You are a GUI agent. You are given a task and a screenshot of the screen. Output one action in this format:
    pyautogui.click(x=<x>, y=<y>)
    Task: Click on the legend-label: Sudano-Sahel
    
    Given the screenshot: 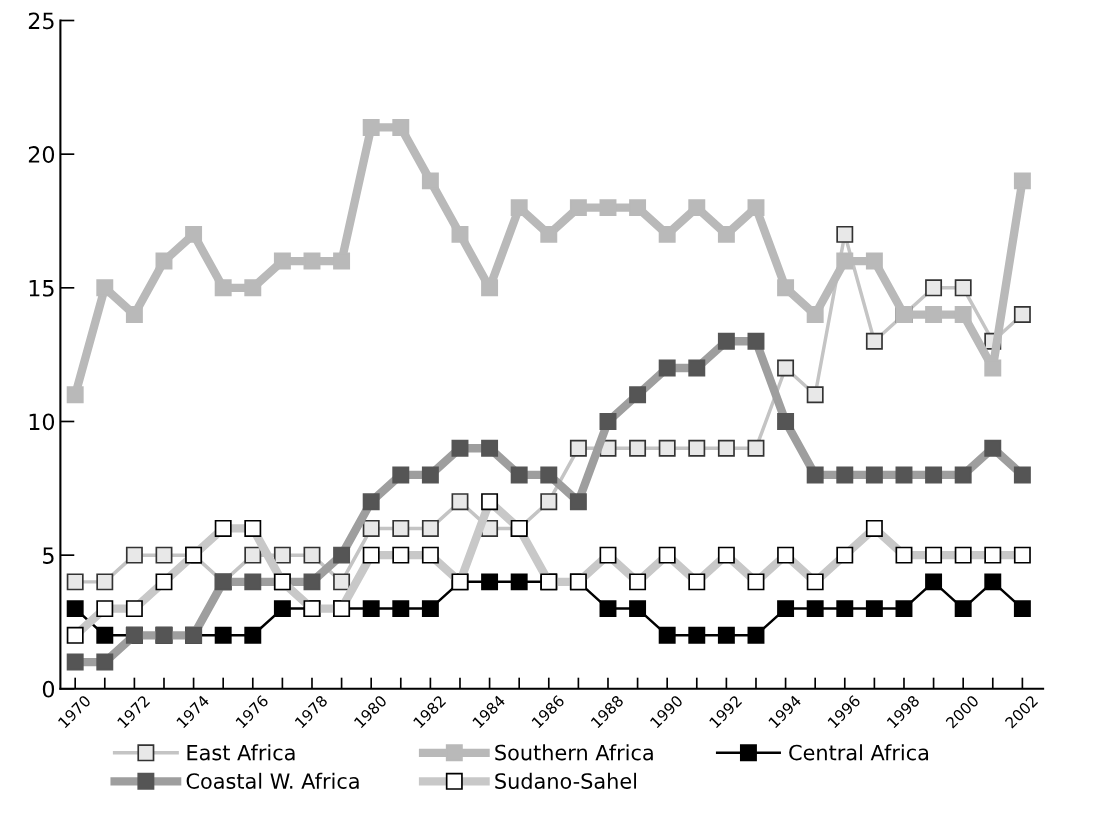 What is the action you would take?
    pyautogui.click(x=566, y=780)
    